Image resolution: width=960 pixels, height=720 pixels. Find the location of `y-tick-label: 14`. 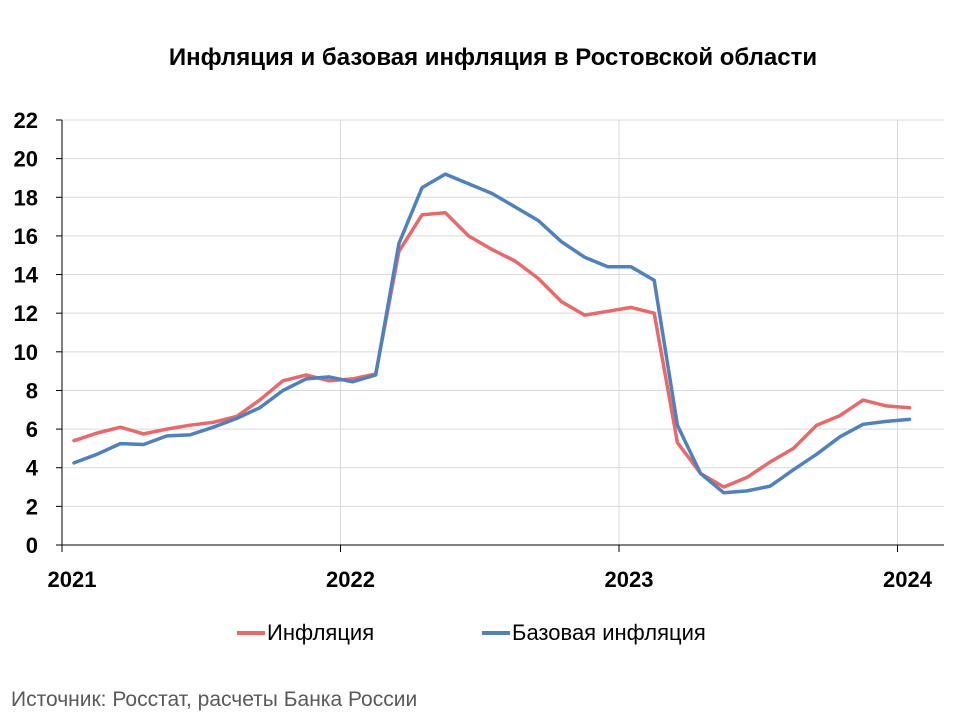

y-tick-label: 14 is located at coordinates (26, 275).